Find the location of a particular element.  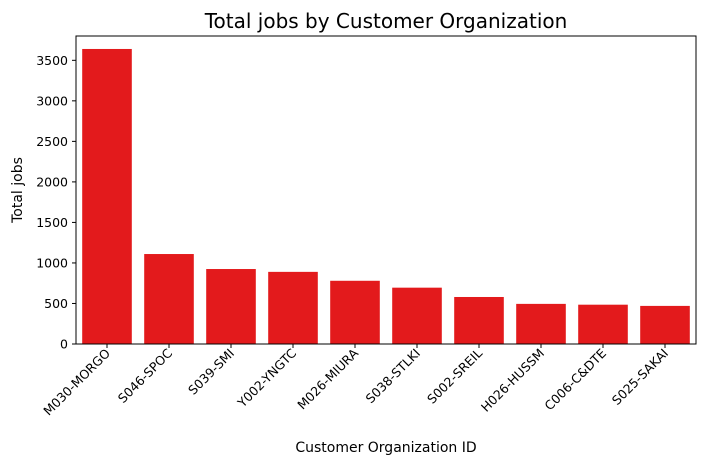

x-tick-label: S002-SREIL is located at coordinates (454, 375).